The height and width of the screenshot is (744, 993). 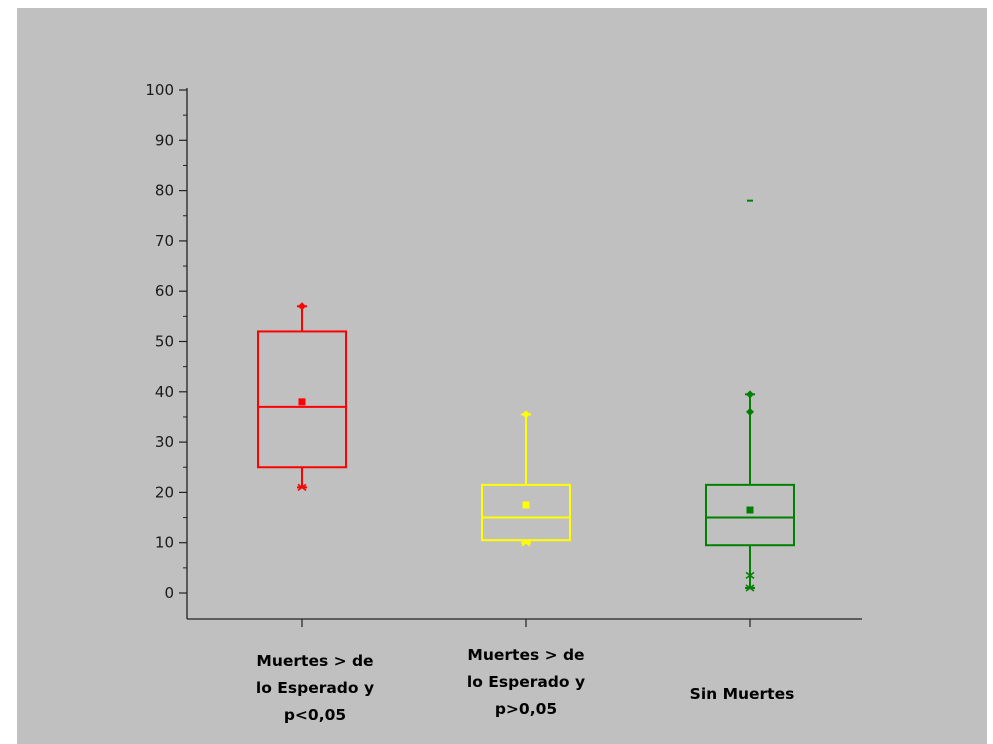 I want to click on y-tick-label: 80, so click(x=164, y=191).